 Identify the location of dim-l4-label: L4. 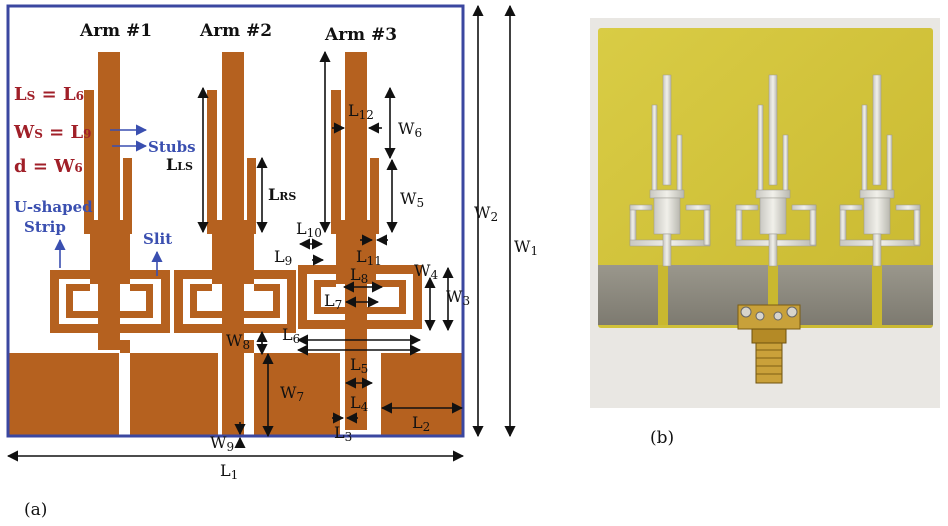
(359, 403).